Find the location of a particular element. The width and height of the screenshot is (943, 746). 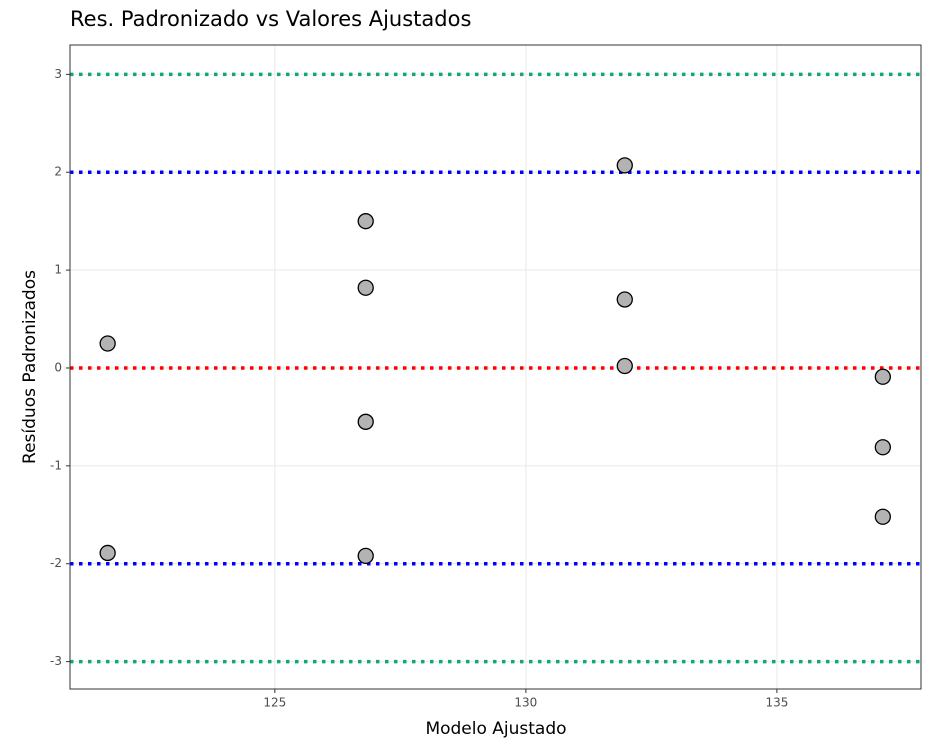

y-tick-label: 2 is located at coordinates (58, 172).